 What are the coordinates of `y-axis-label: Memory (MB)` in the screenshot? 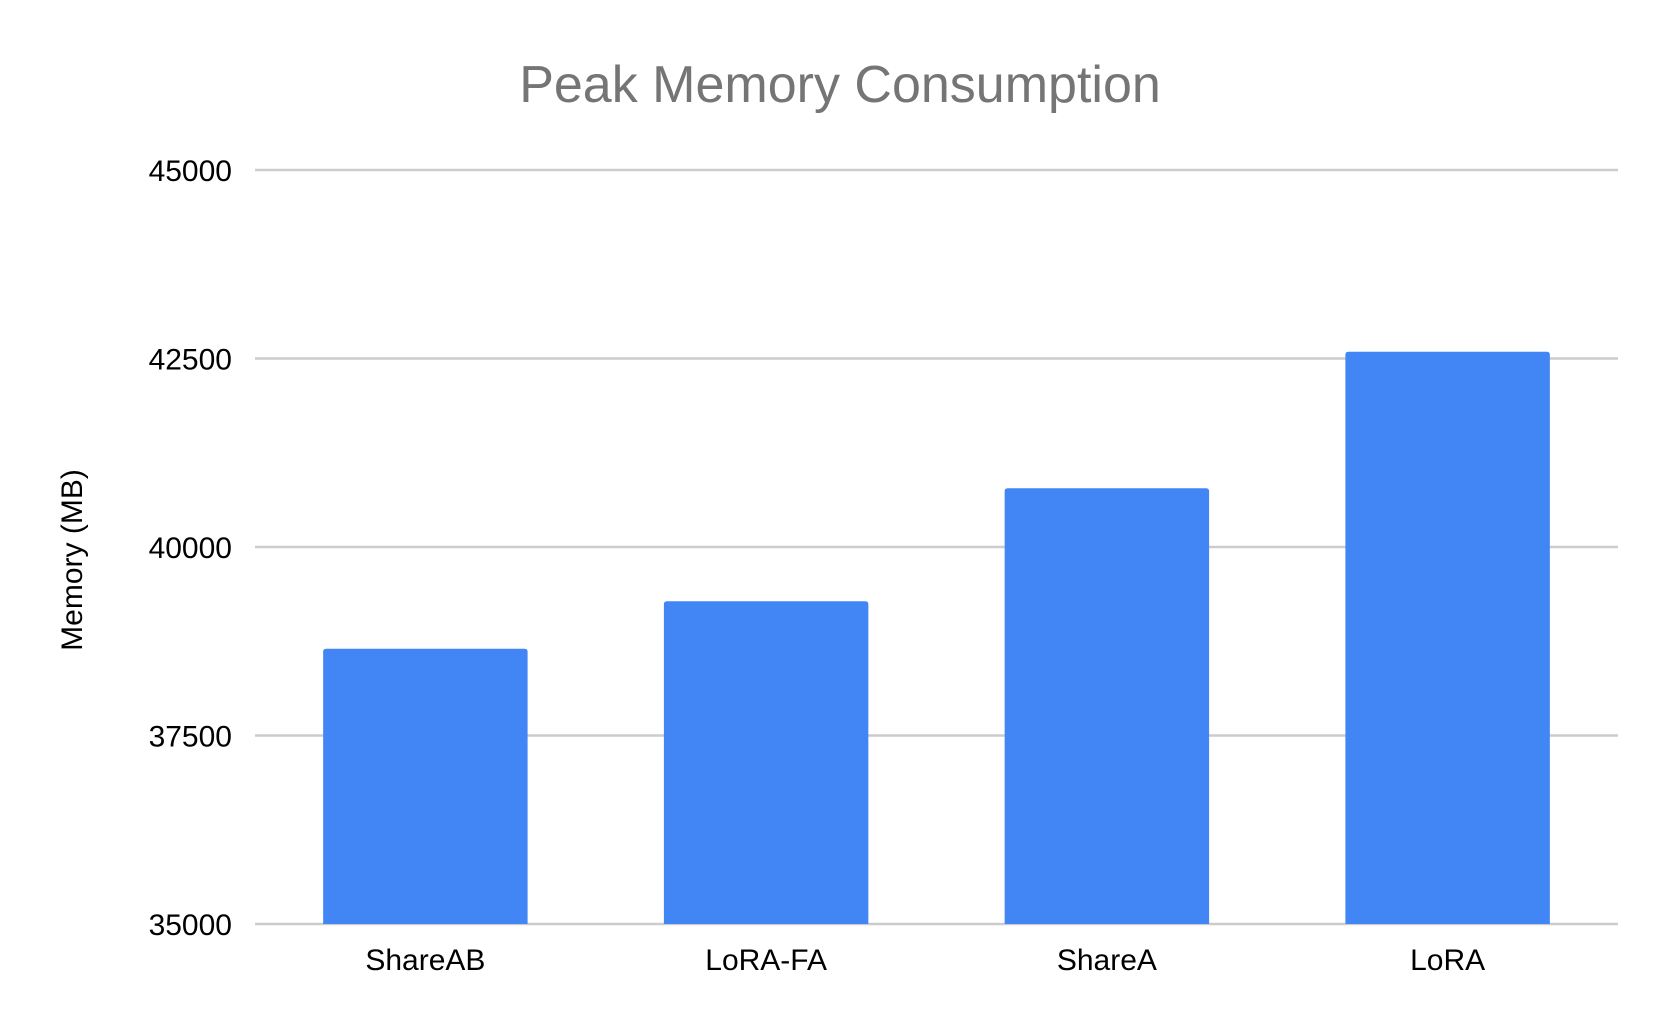 It's located at (72, 560).